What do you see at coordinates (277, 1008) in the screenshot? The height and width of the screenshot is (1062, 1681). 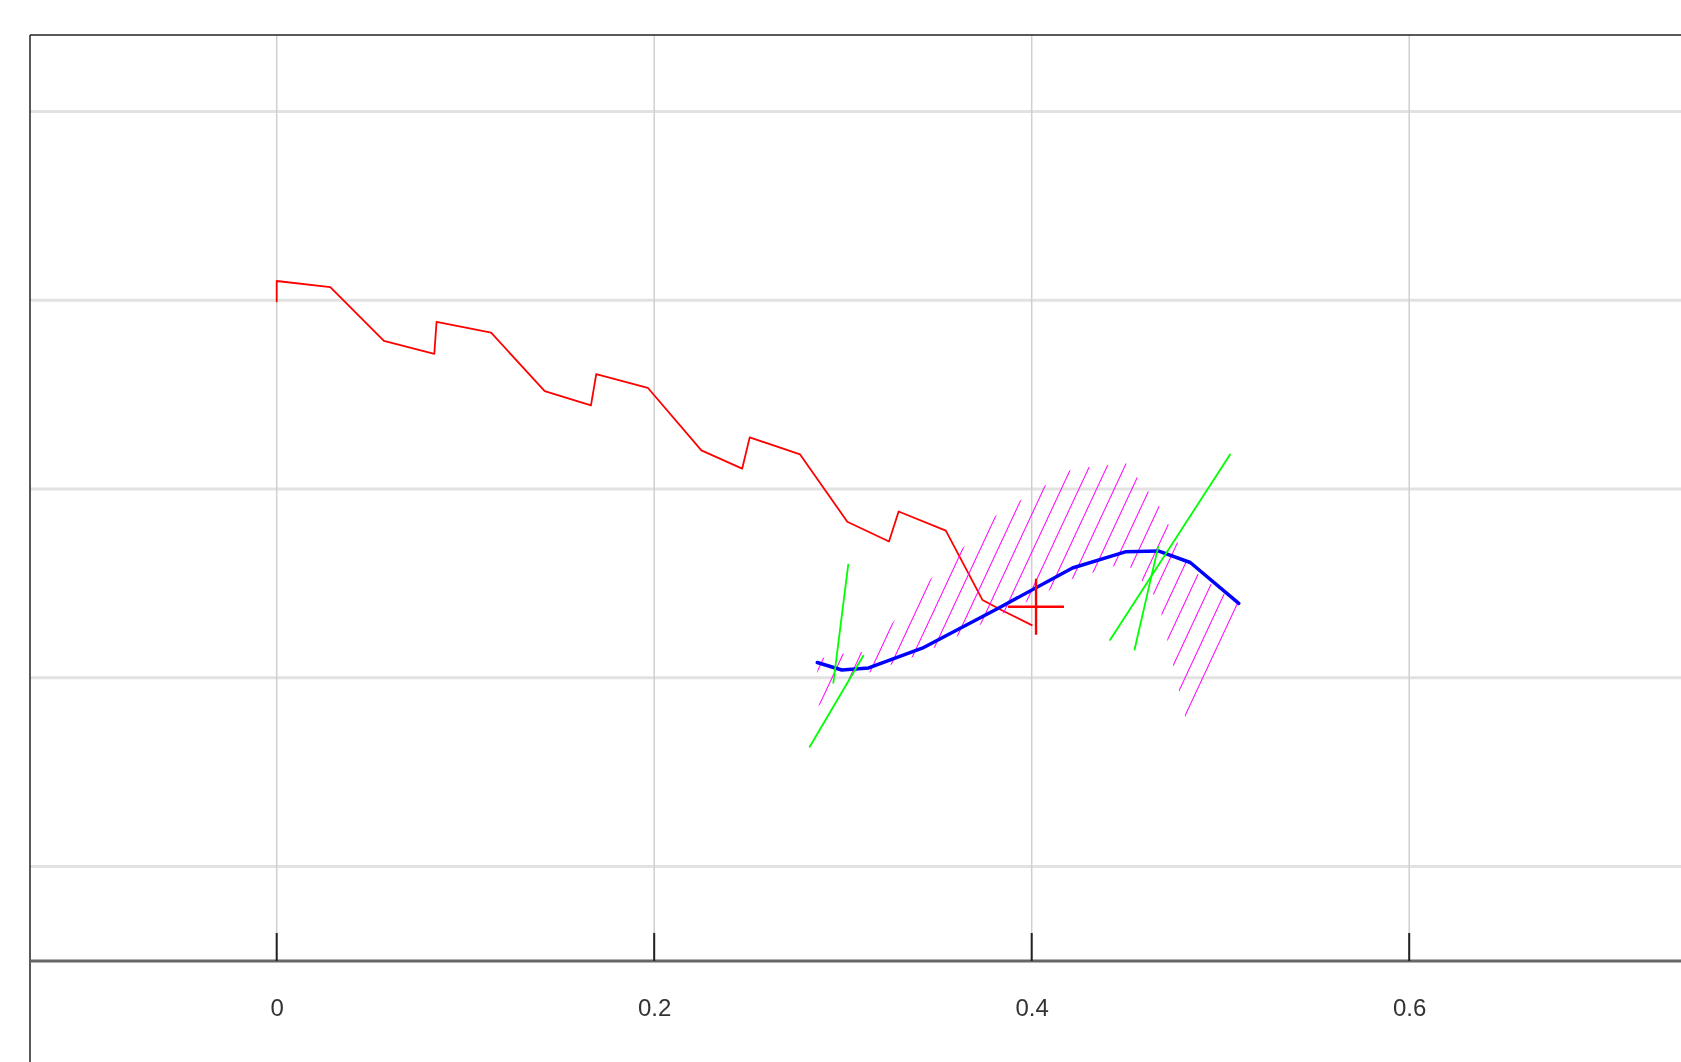 I see `x-tick-label: 0` at bounding box center [277, 1008].